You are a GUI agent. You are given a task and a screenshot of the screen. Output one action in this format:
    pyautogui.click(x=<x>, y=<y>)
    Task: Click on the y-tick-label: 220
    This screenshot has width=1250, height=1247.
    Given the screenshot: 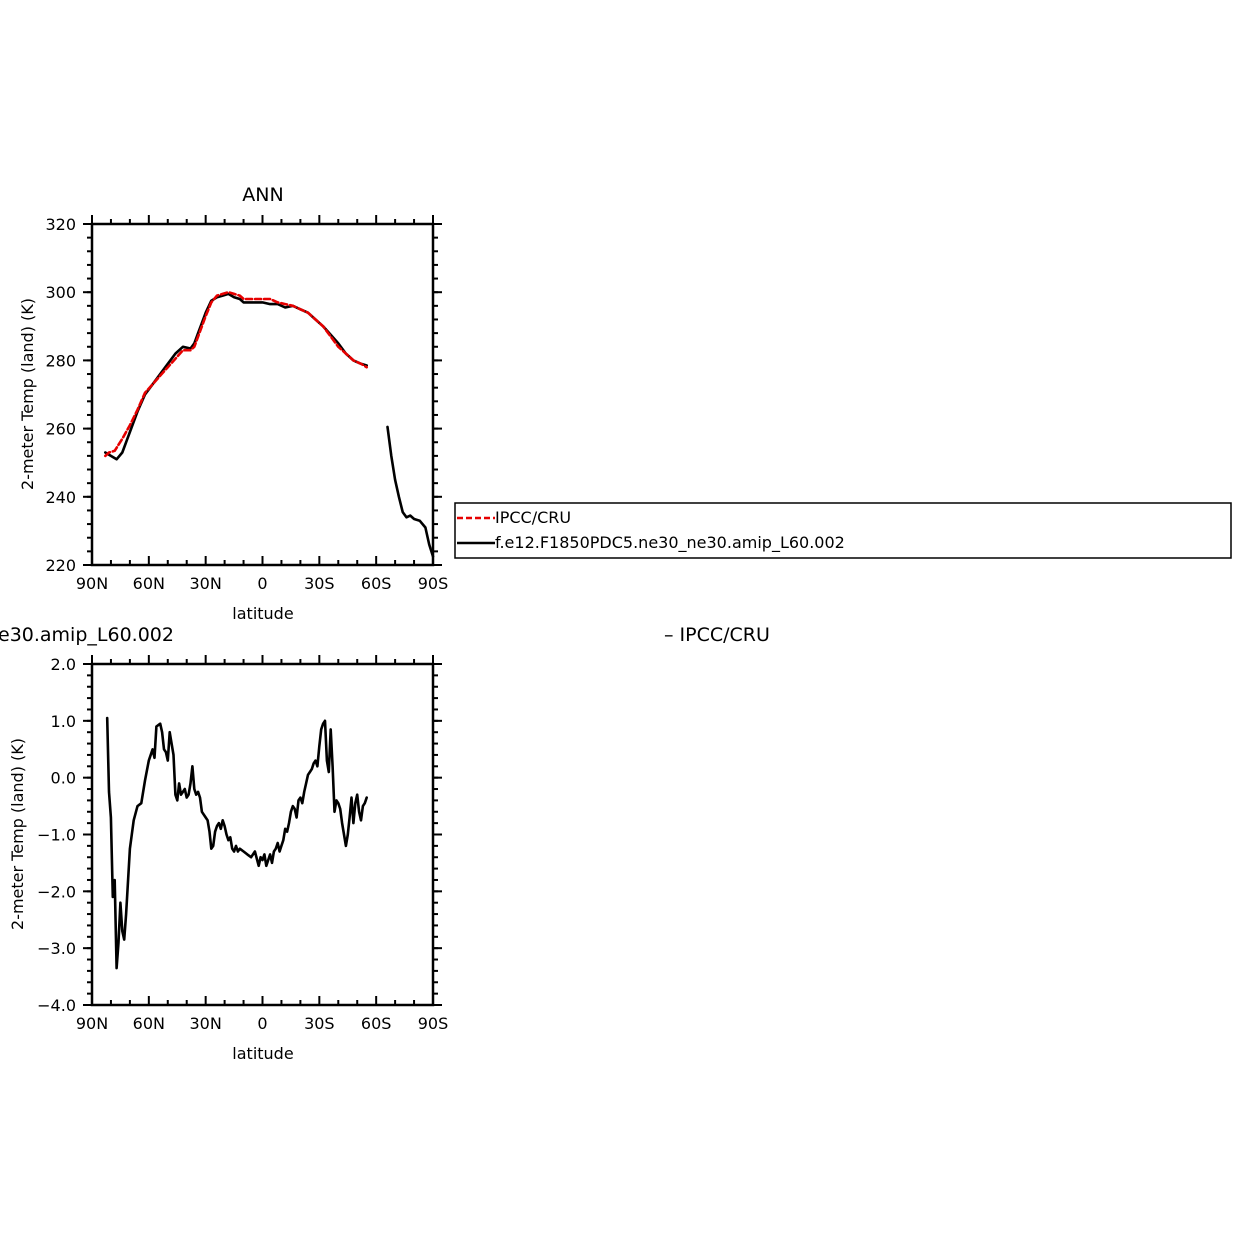 What is the action you would take?
    pyautogui.click(x=60, y=565)
    